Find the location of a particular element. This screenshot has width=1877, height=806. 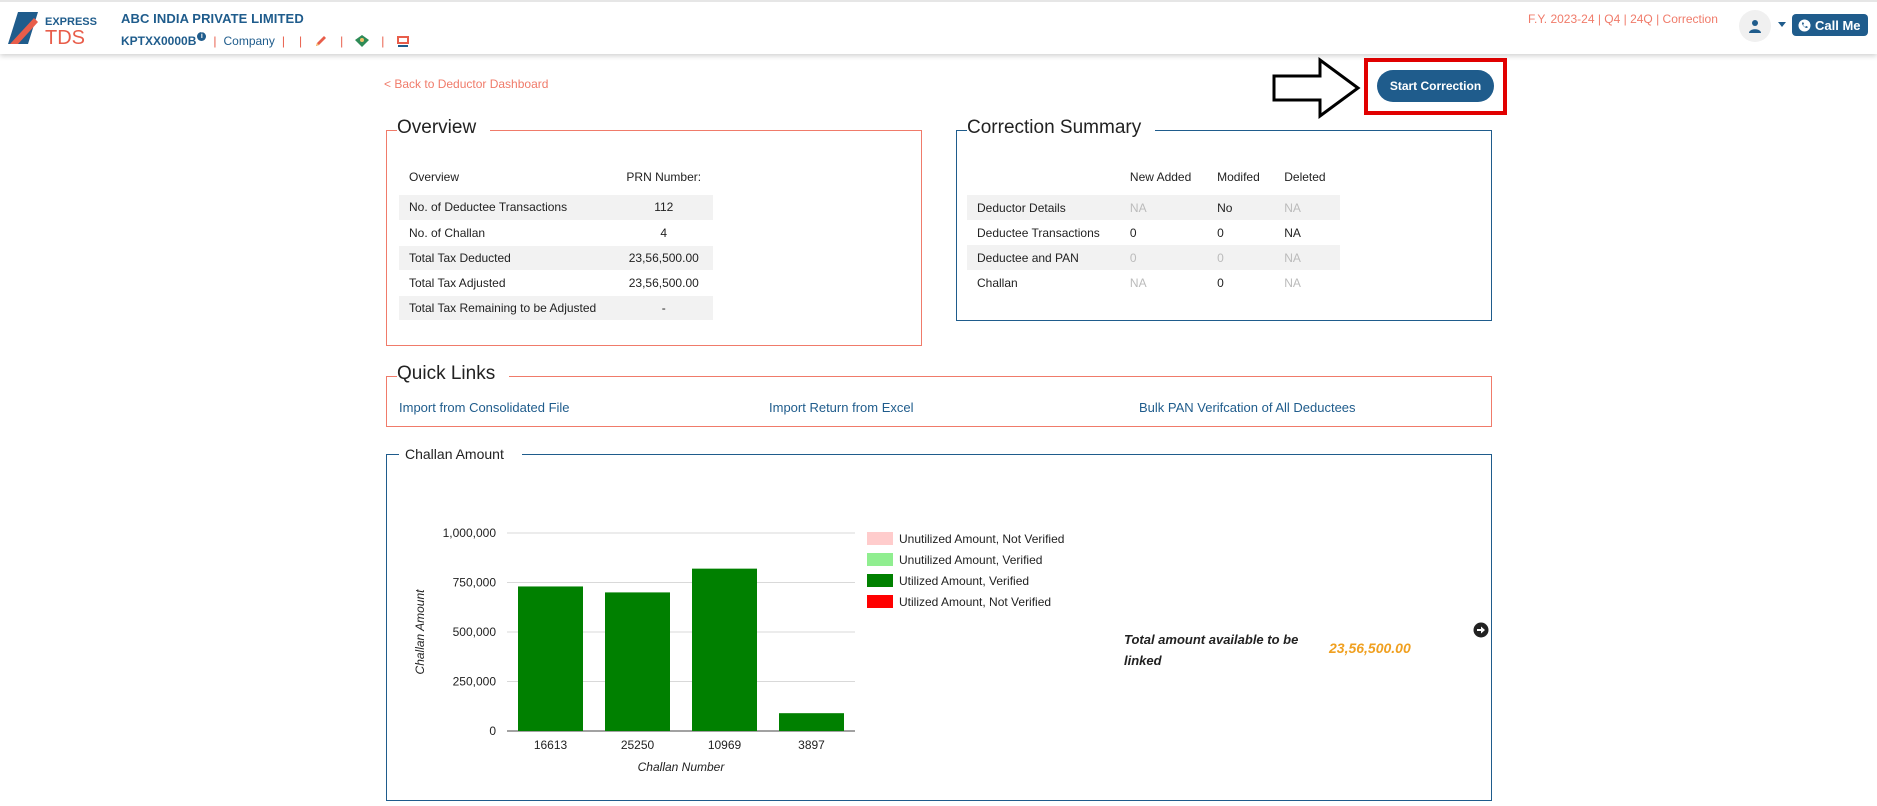

row-label: No. of Deductee Transactions is located at coordinates (507, 208).